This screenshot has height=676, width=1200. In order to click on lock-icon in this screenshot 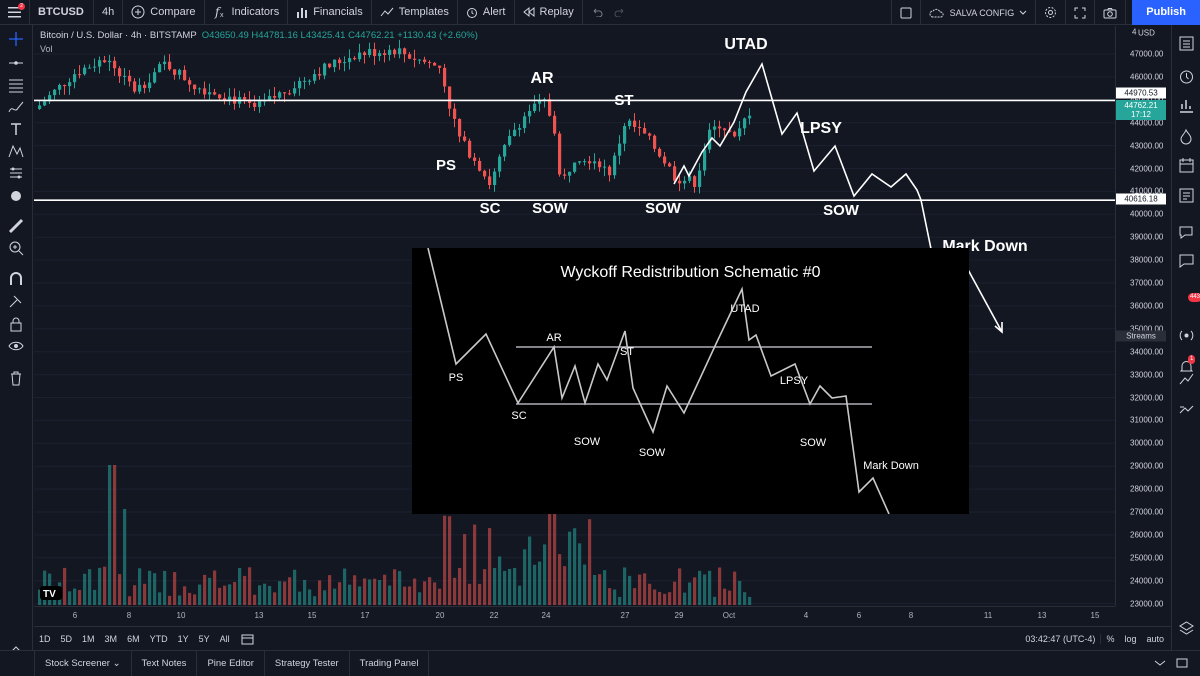, I will do `click(16, 324)`.